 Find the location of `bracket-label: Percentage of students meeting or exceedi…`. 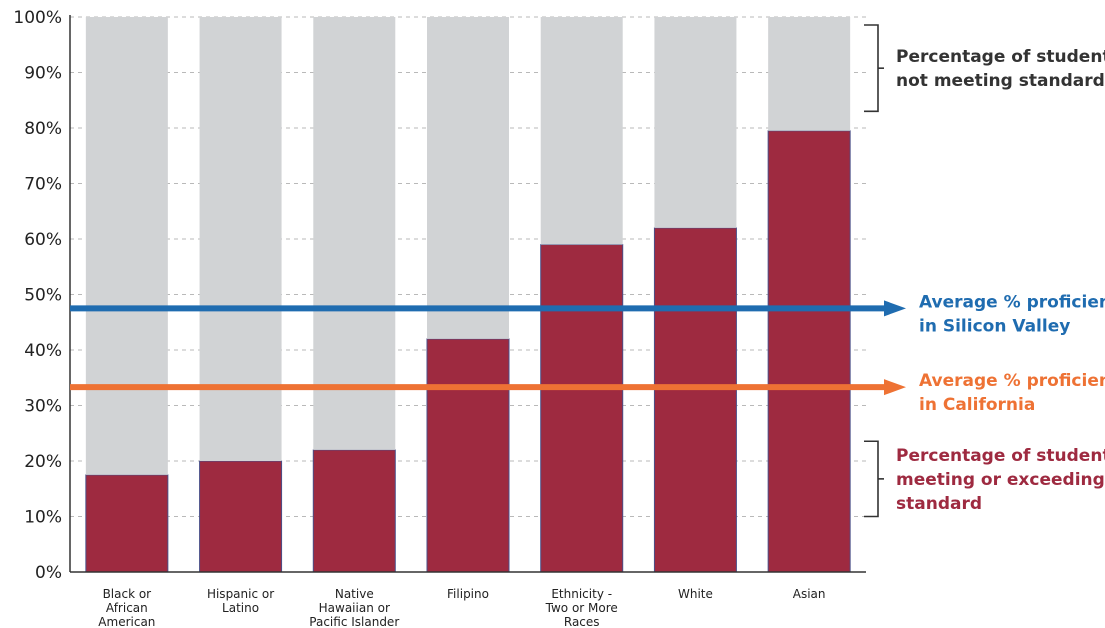

bracket-label: Percentage of students meeting or exceedi… is located at coordinates (1000, 480).